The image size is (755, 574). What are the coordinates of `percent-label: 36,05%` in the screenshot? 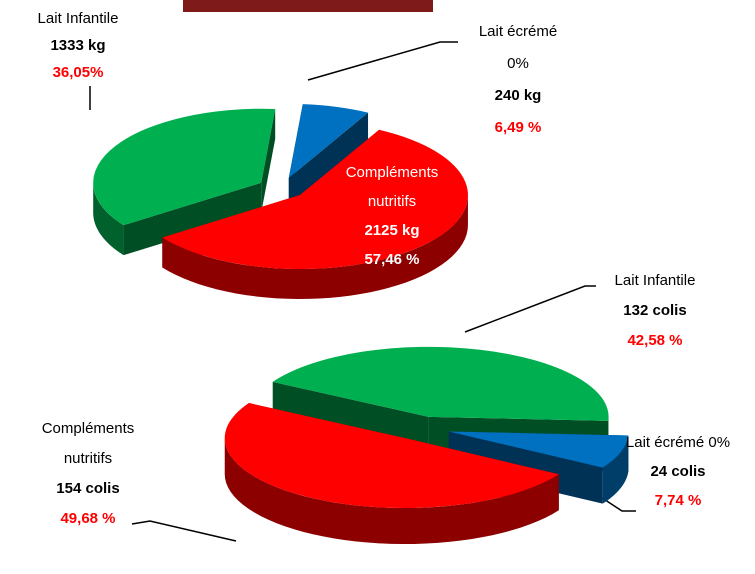 It's located at (78, 72).